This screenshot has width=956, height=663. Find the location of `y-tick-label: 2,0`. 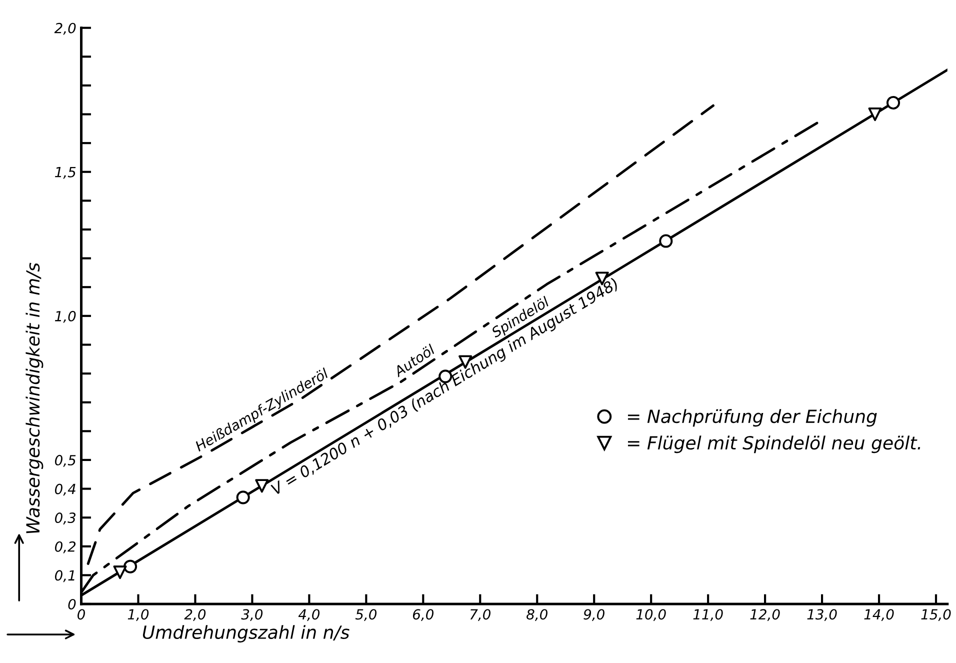

y-tick-label: 2,0 is located at coordinates (65, 28).